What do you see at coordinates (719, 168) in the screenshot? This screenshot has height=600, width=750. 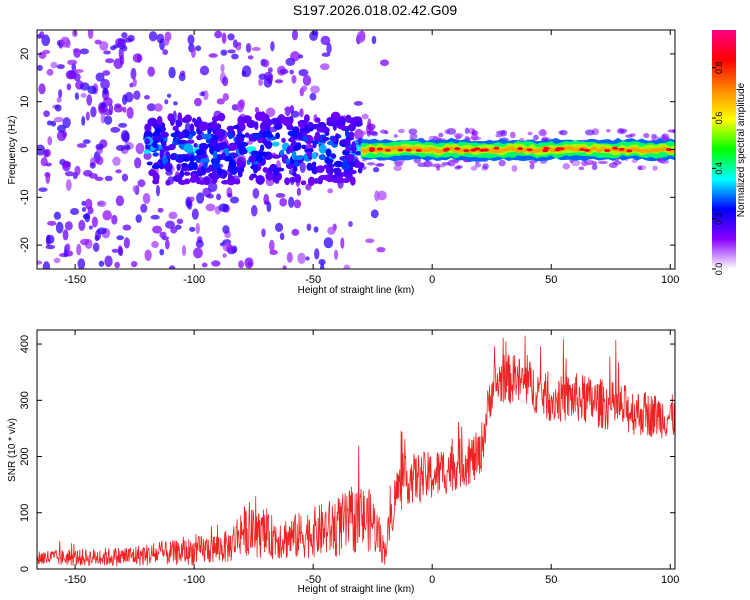 I see `colorbar-tick-label: 0.4` at bounding box center [719, 168].